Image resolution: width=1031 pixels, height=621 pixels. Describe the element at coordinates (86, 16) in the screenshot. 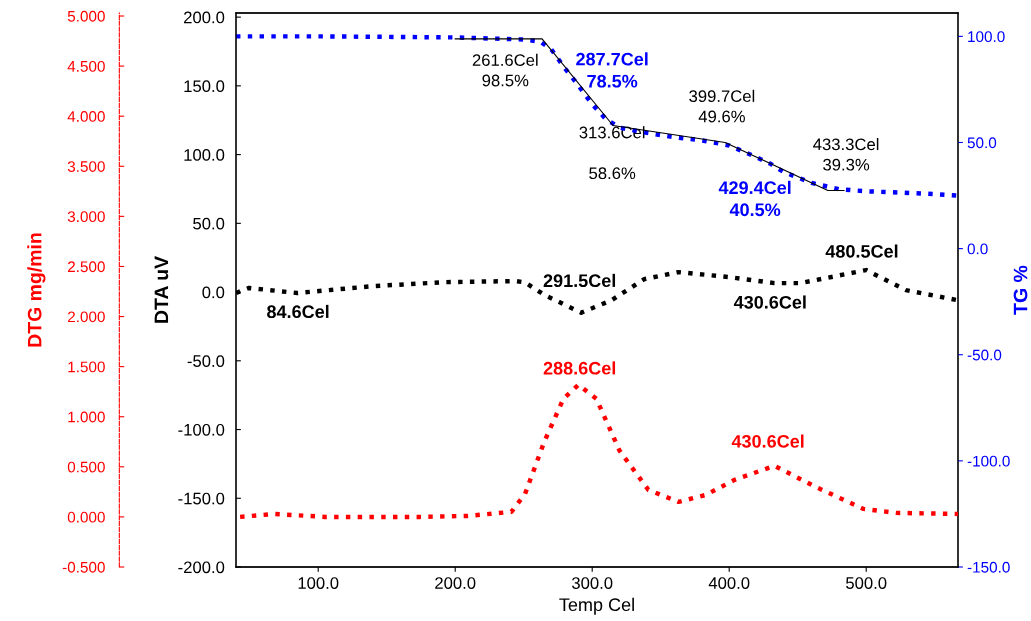

I see `y3-tick-label: 5.000` at that location.